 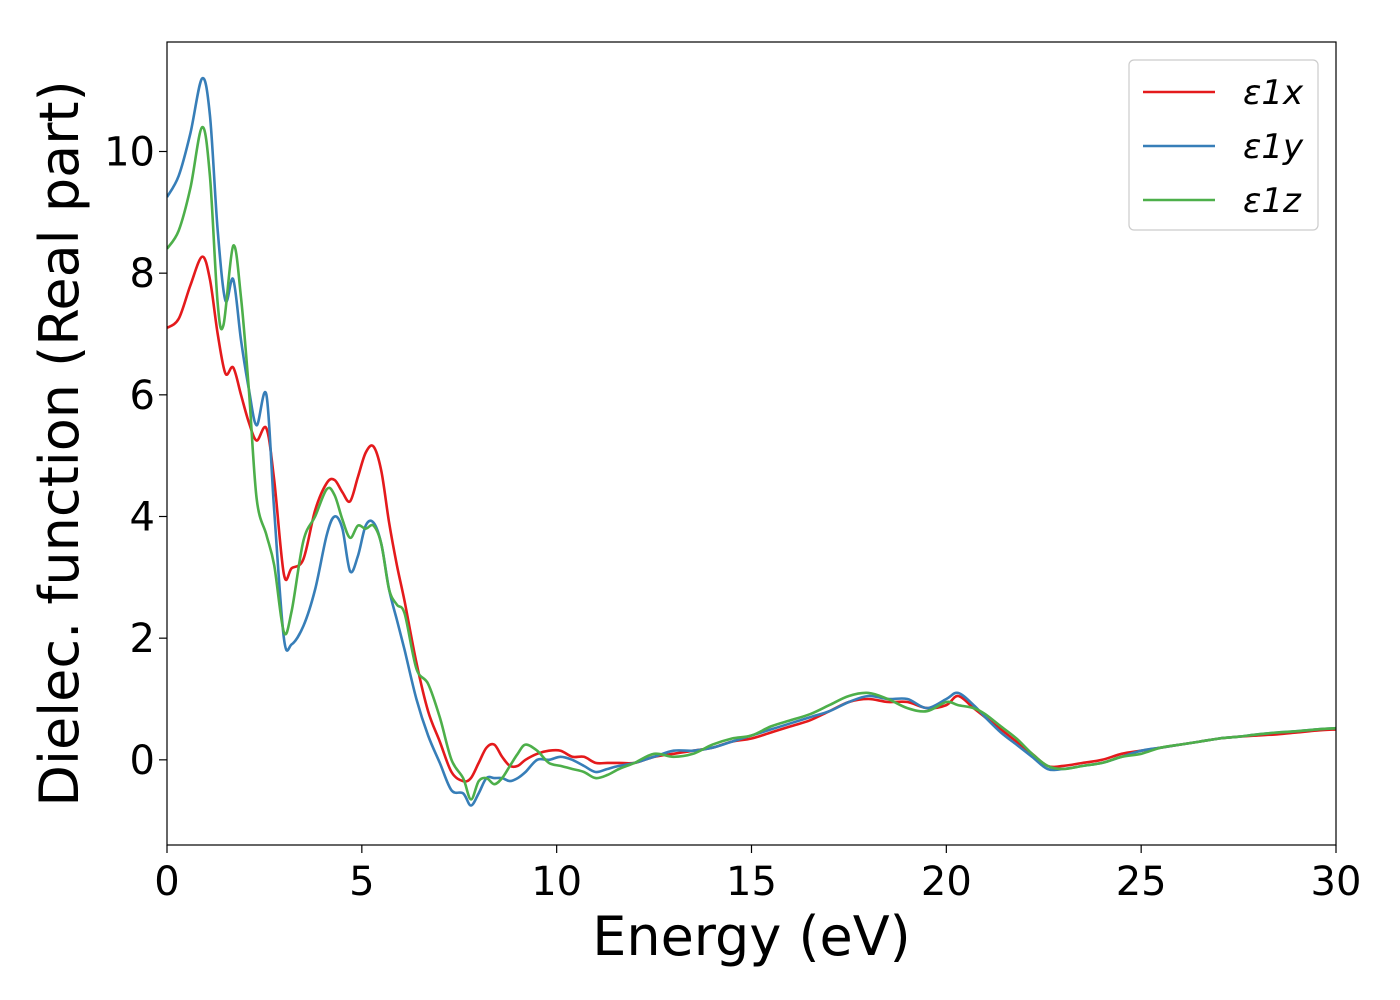 I want to click on x-tick-label: 15, so click(x=751, y=882).